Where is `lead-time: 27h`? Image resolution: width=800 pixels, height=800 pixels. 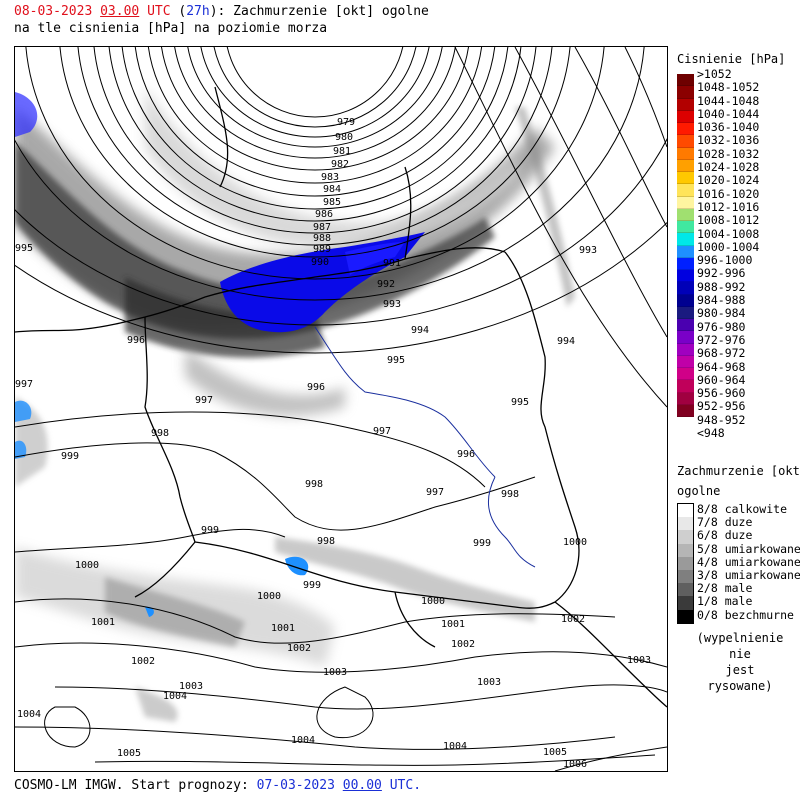 lead-time: 27h is located at coordinates (198, 11).